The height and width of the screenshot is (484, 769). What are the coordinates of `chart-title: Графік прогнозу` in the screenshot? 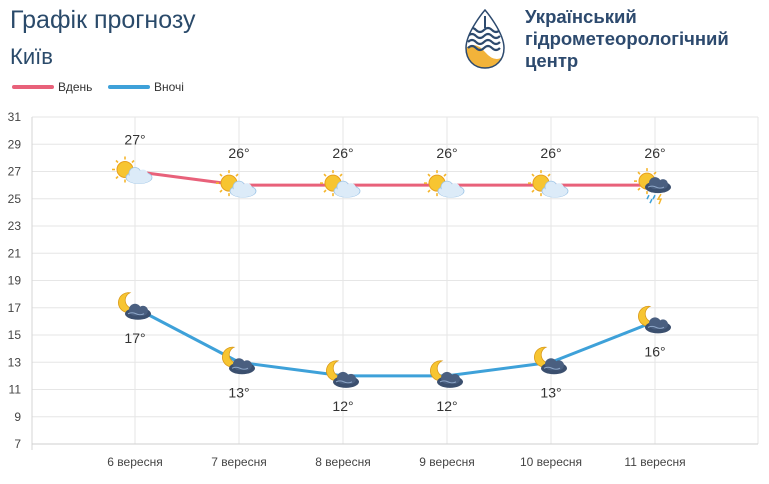 It's located at (103, 20).